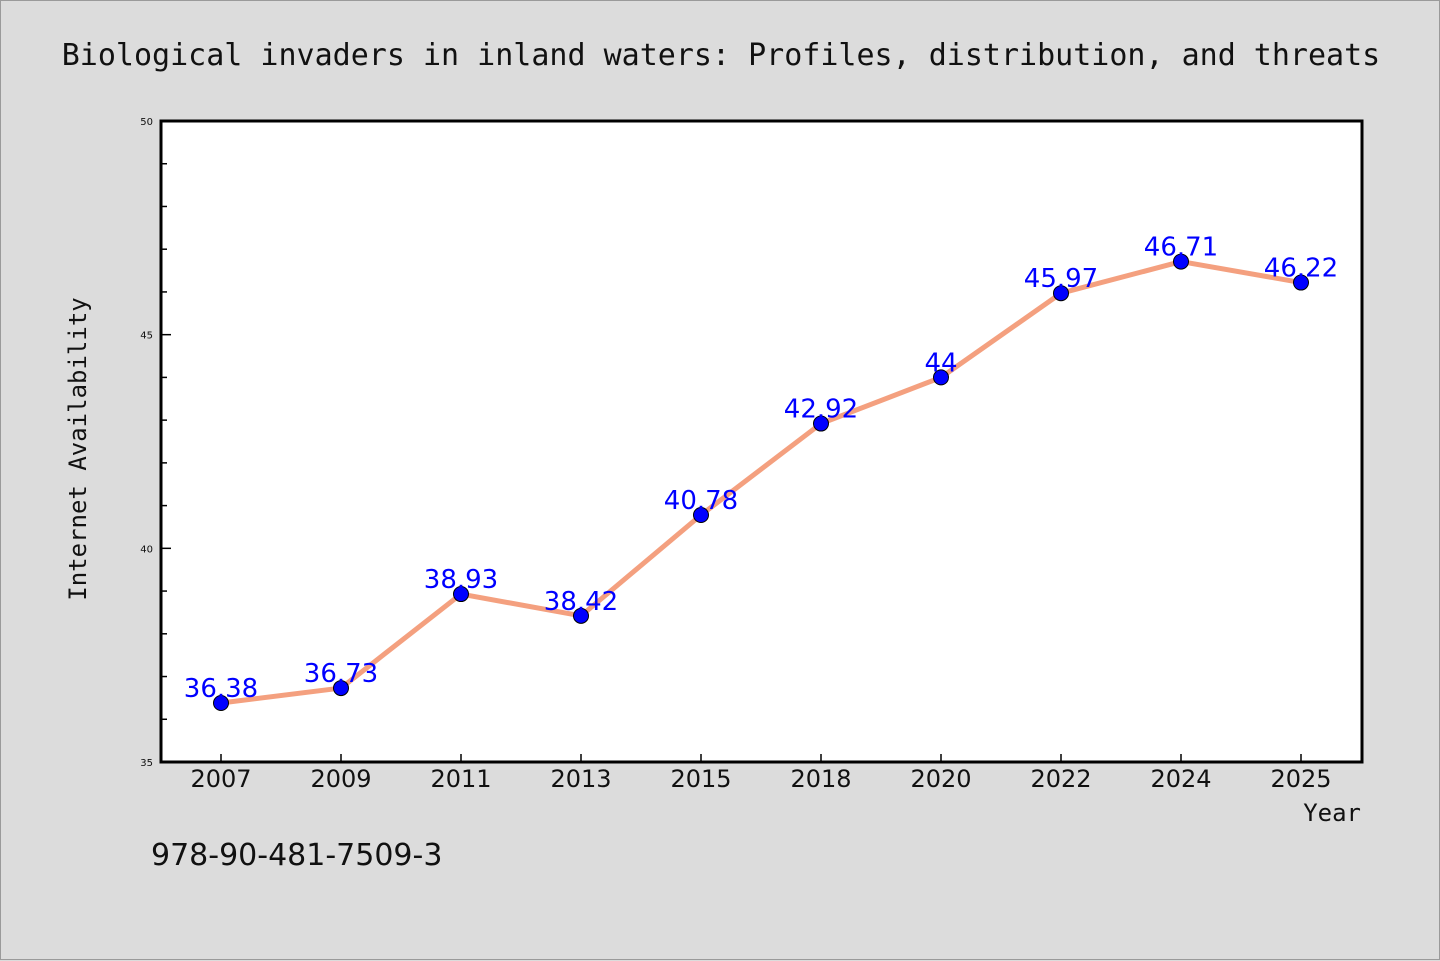 The height and width of the screenshot is (961, 1440). Describe the element at coordinates (1061, 279) in the screenshot. I see `data-label: 45.97` at that location.